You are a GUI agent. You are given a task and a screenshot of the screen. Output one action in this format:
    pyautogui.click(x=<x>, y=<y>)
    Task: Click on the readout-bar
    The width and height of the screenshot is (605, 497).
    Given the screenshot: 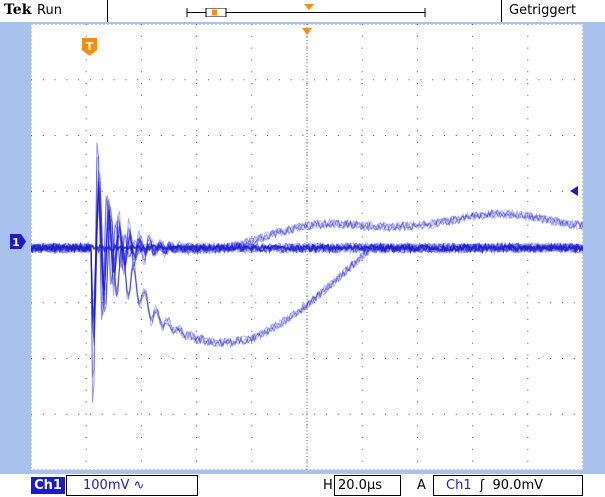 What is the action you would take?
    pyautogui.click(x=302, y=485)
    